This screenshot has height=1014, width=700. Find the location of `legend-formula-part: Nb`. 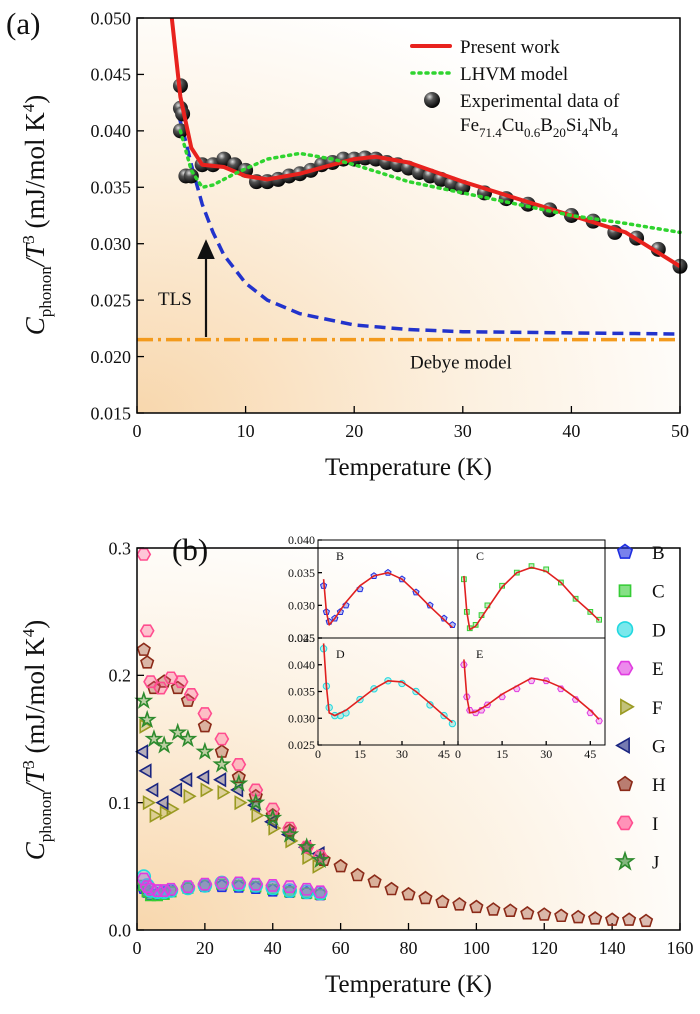

legend-formula-part: Nb is located at coordinates (599, 125).